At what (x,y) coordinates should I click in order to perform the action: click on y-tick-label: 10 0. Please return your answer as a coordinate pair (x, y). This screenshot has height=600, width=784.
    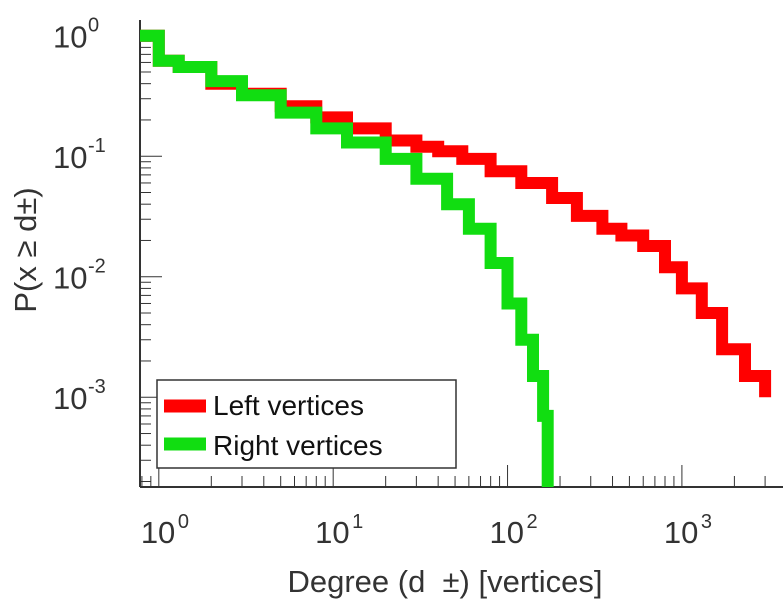
    Looking at the image, I should click on (76, 35).